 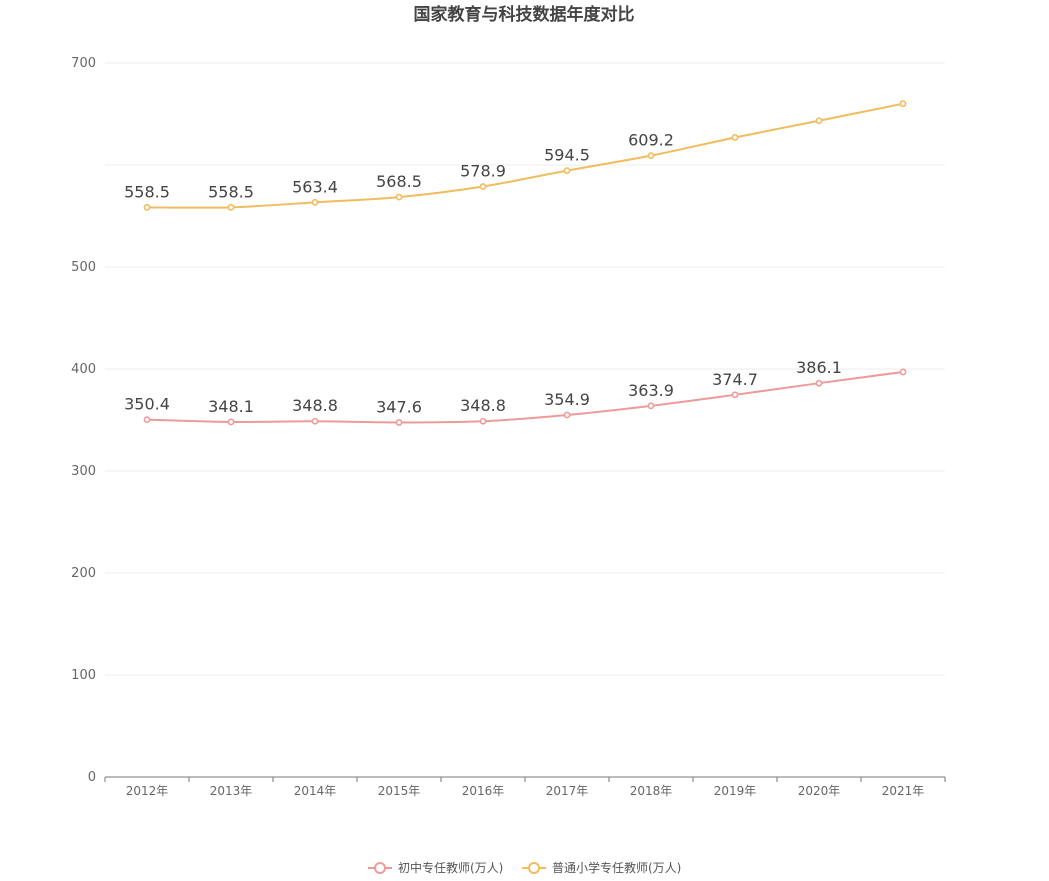 I want to click on data-label: 348.1, so click(x=231, y=406).